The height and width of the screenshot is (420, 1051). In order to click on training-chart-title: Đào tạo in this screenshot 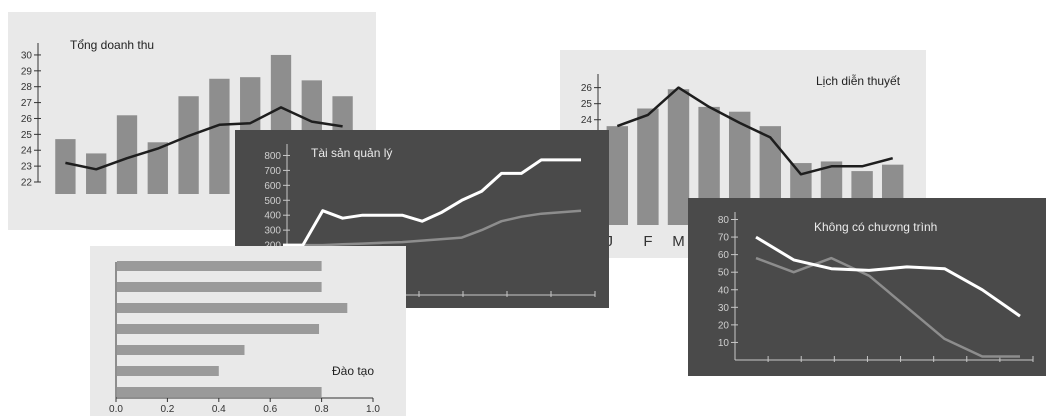, I will do `click(353, 371)`.